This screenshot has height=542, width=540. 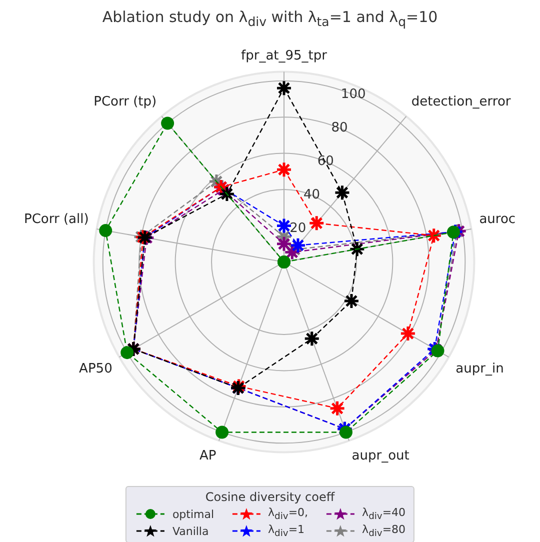 What do you see at coordinates (270, 497) in the screenshot?
I see `legend-title: Cosine diversity coeff` at bounding box center [270, 497].